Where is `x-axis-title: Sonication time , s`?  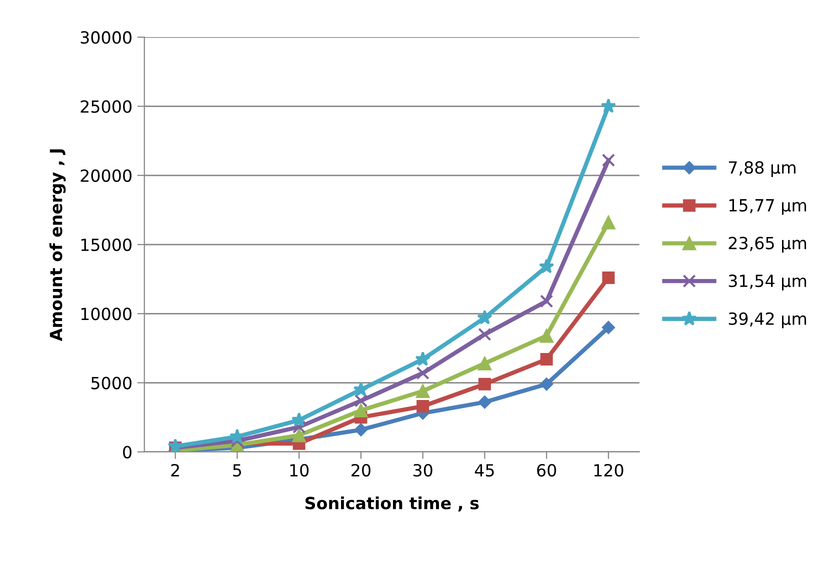 x-axis-title: Sonication time , s is located at coordinates (392, 504).